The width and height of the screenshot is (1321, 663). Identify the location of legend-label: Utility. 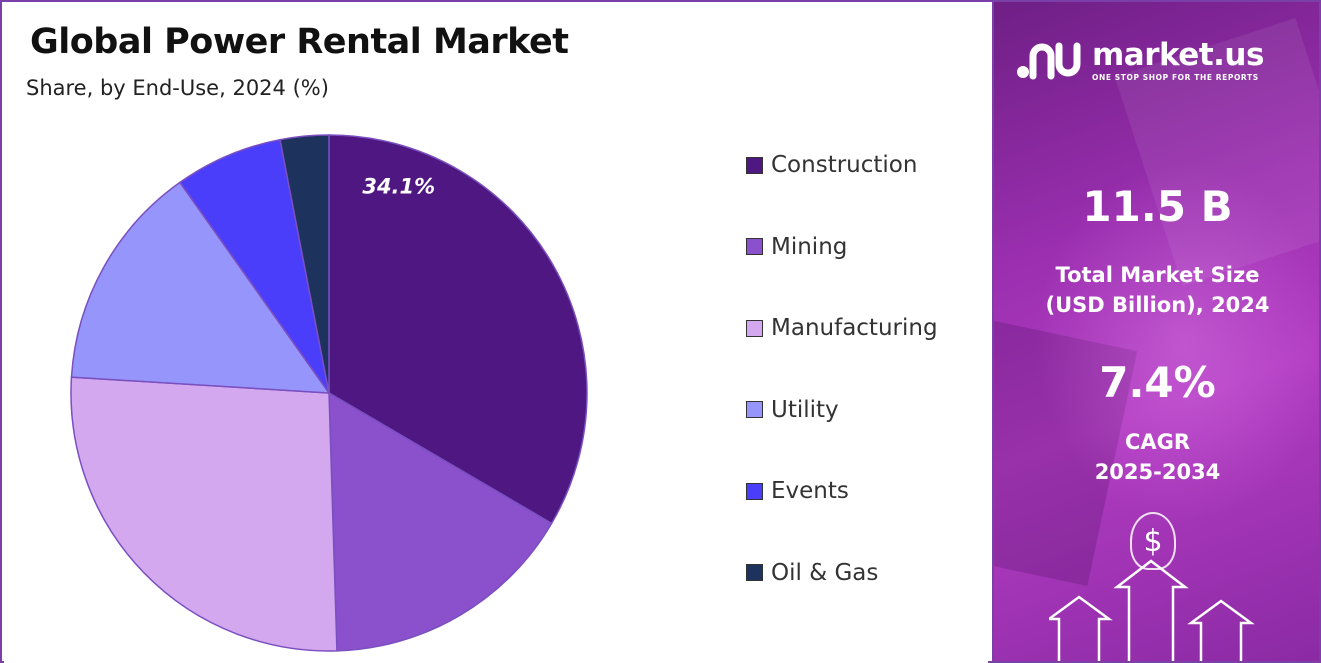
(805, 409).